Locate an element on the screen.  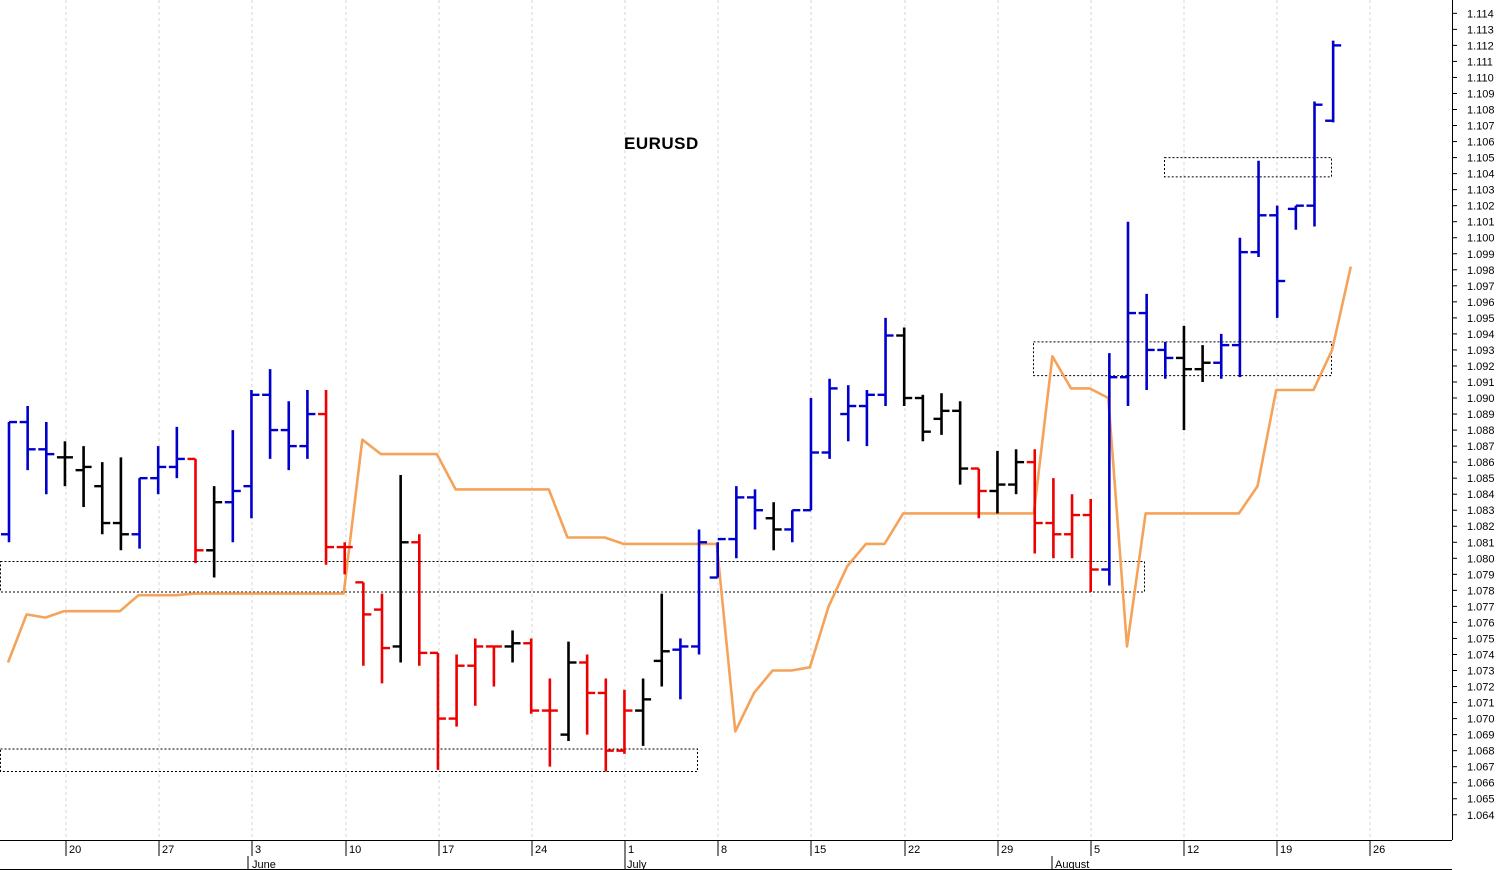
y-tick-label-48: 1.112 is located at coordinates (1480, 46).